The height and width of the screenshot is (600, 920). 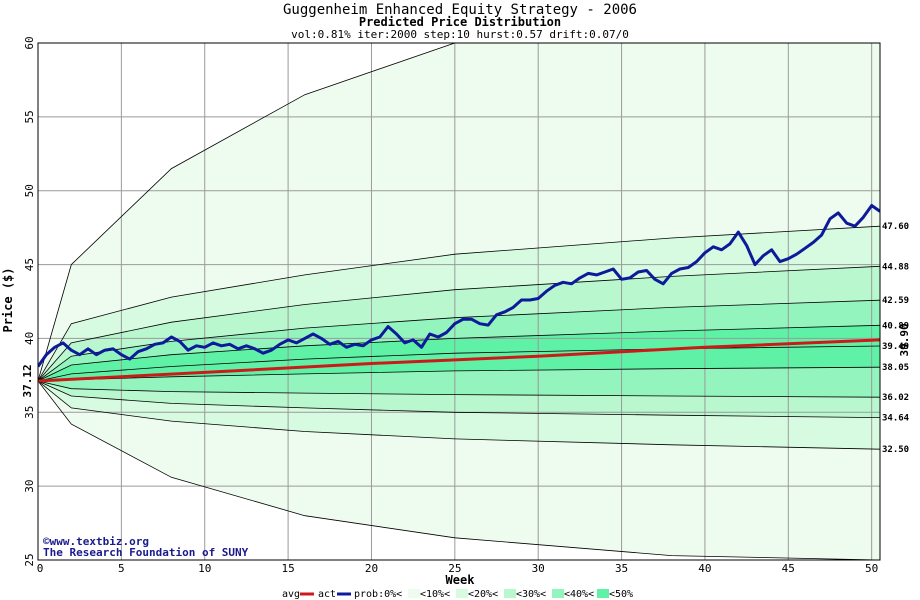 I want to click on legend-band-label-1: <20%<, so click(x=483, y=594).